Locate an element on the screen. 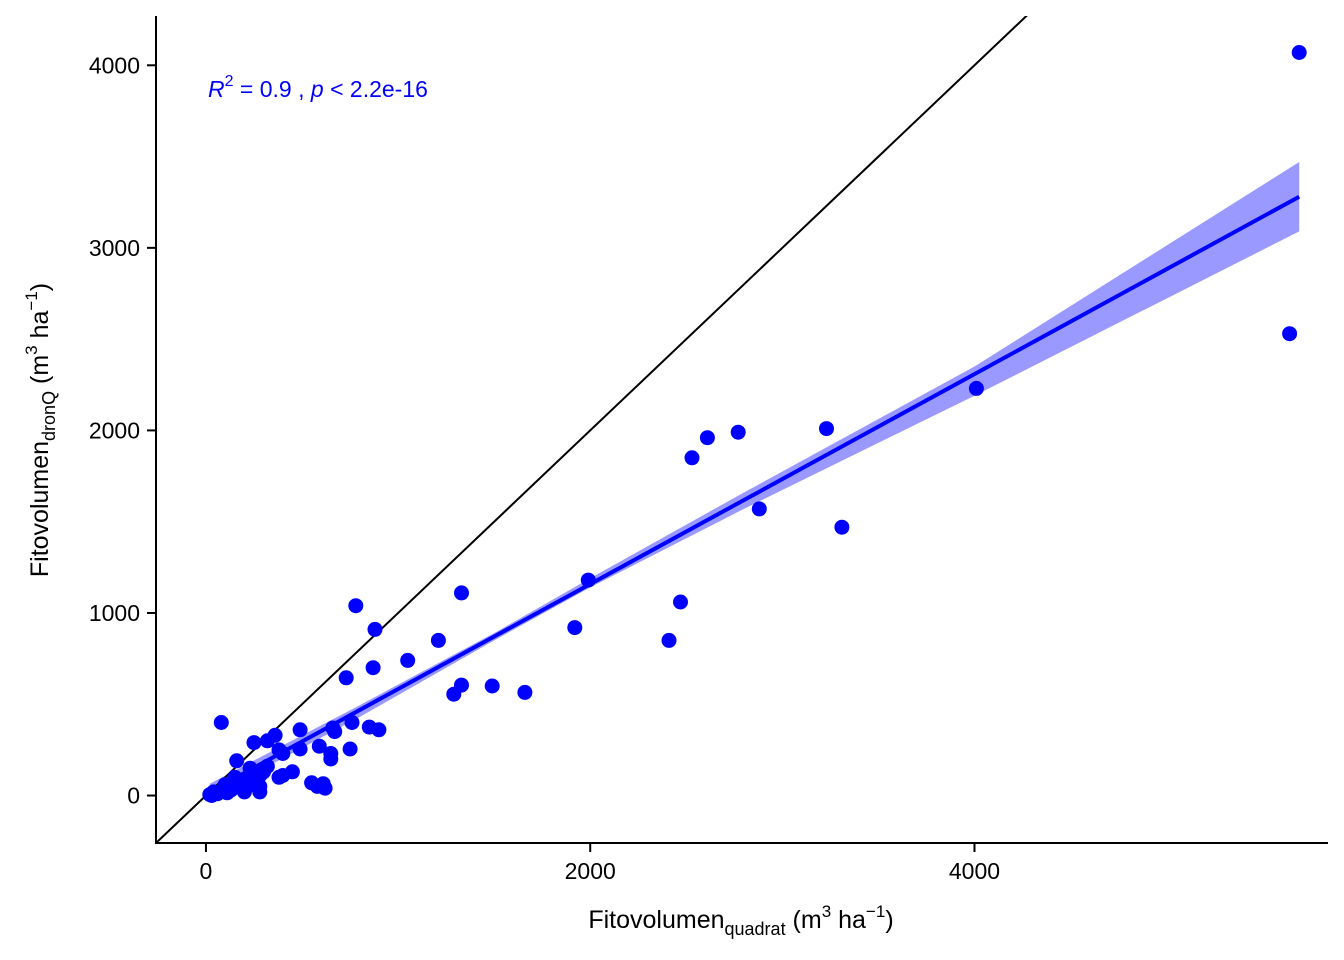 The height and width of the screenshot is (960, 1344). x-axis-ticks: 0 2000 4000 is located at coordinates (600, 863).